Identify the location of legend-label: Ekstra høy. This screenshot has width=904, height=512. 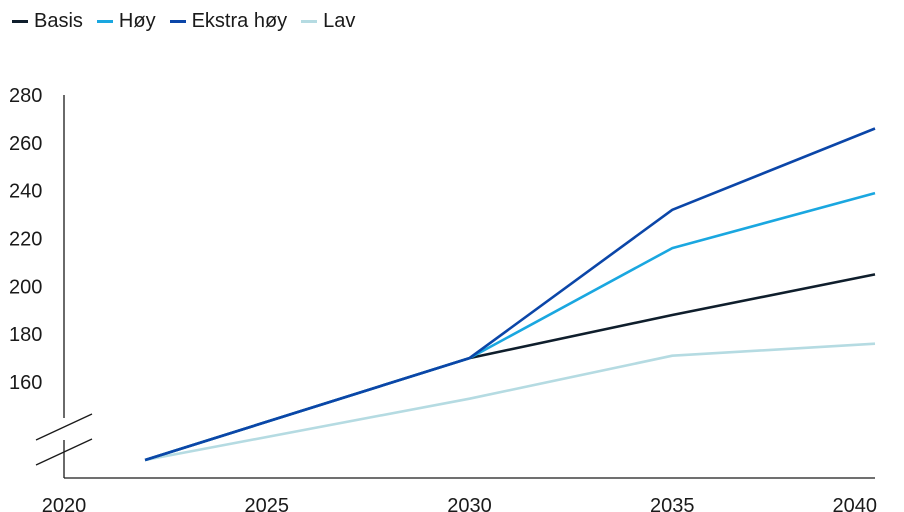
(239, 21).